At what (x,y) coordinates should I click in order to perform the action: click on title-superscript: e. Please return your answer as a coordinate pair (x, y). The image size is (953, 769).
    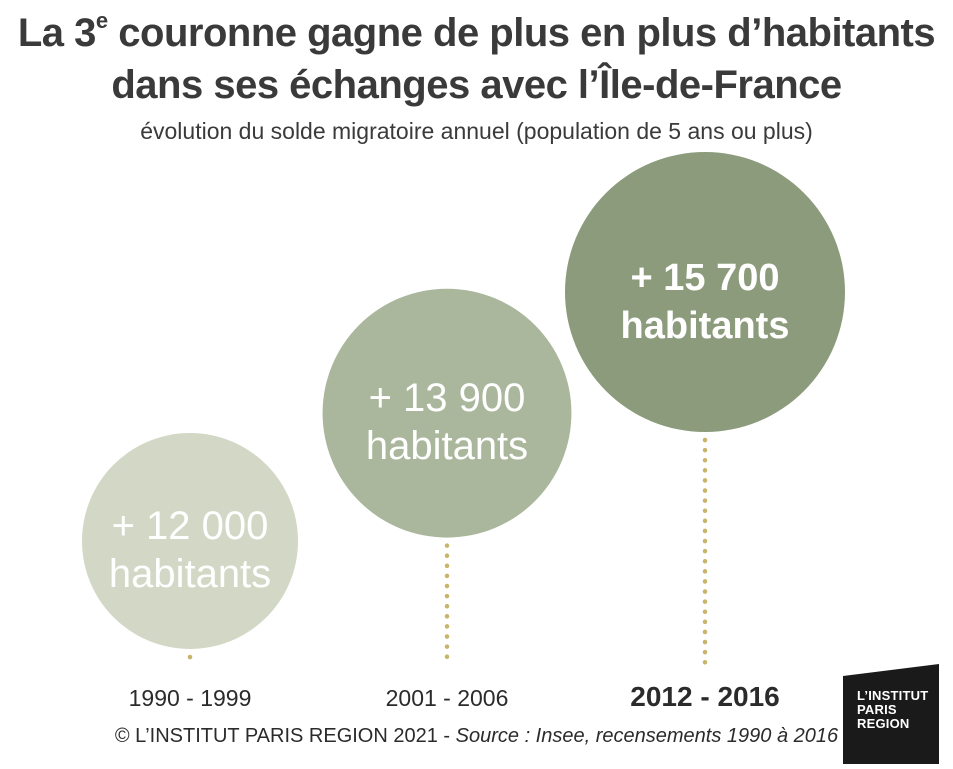
    Looking at the image, I should click on (101, 20).